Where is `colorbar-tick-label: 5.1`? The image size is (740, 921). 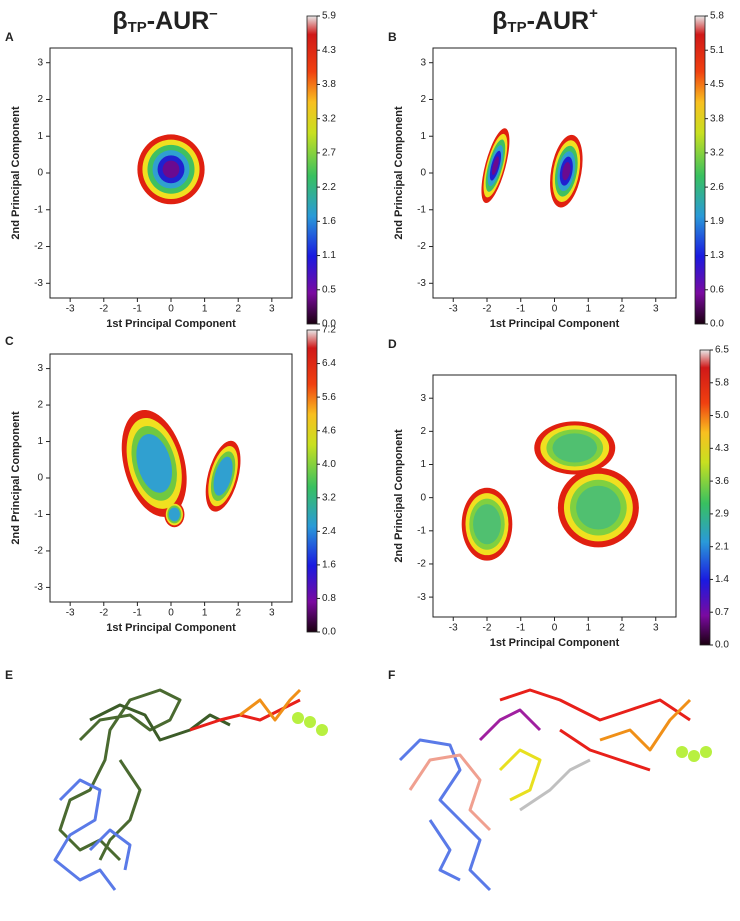
colorbar-tick-label: 5.1 is located at coordinates (717, 50).